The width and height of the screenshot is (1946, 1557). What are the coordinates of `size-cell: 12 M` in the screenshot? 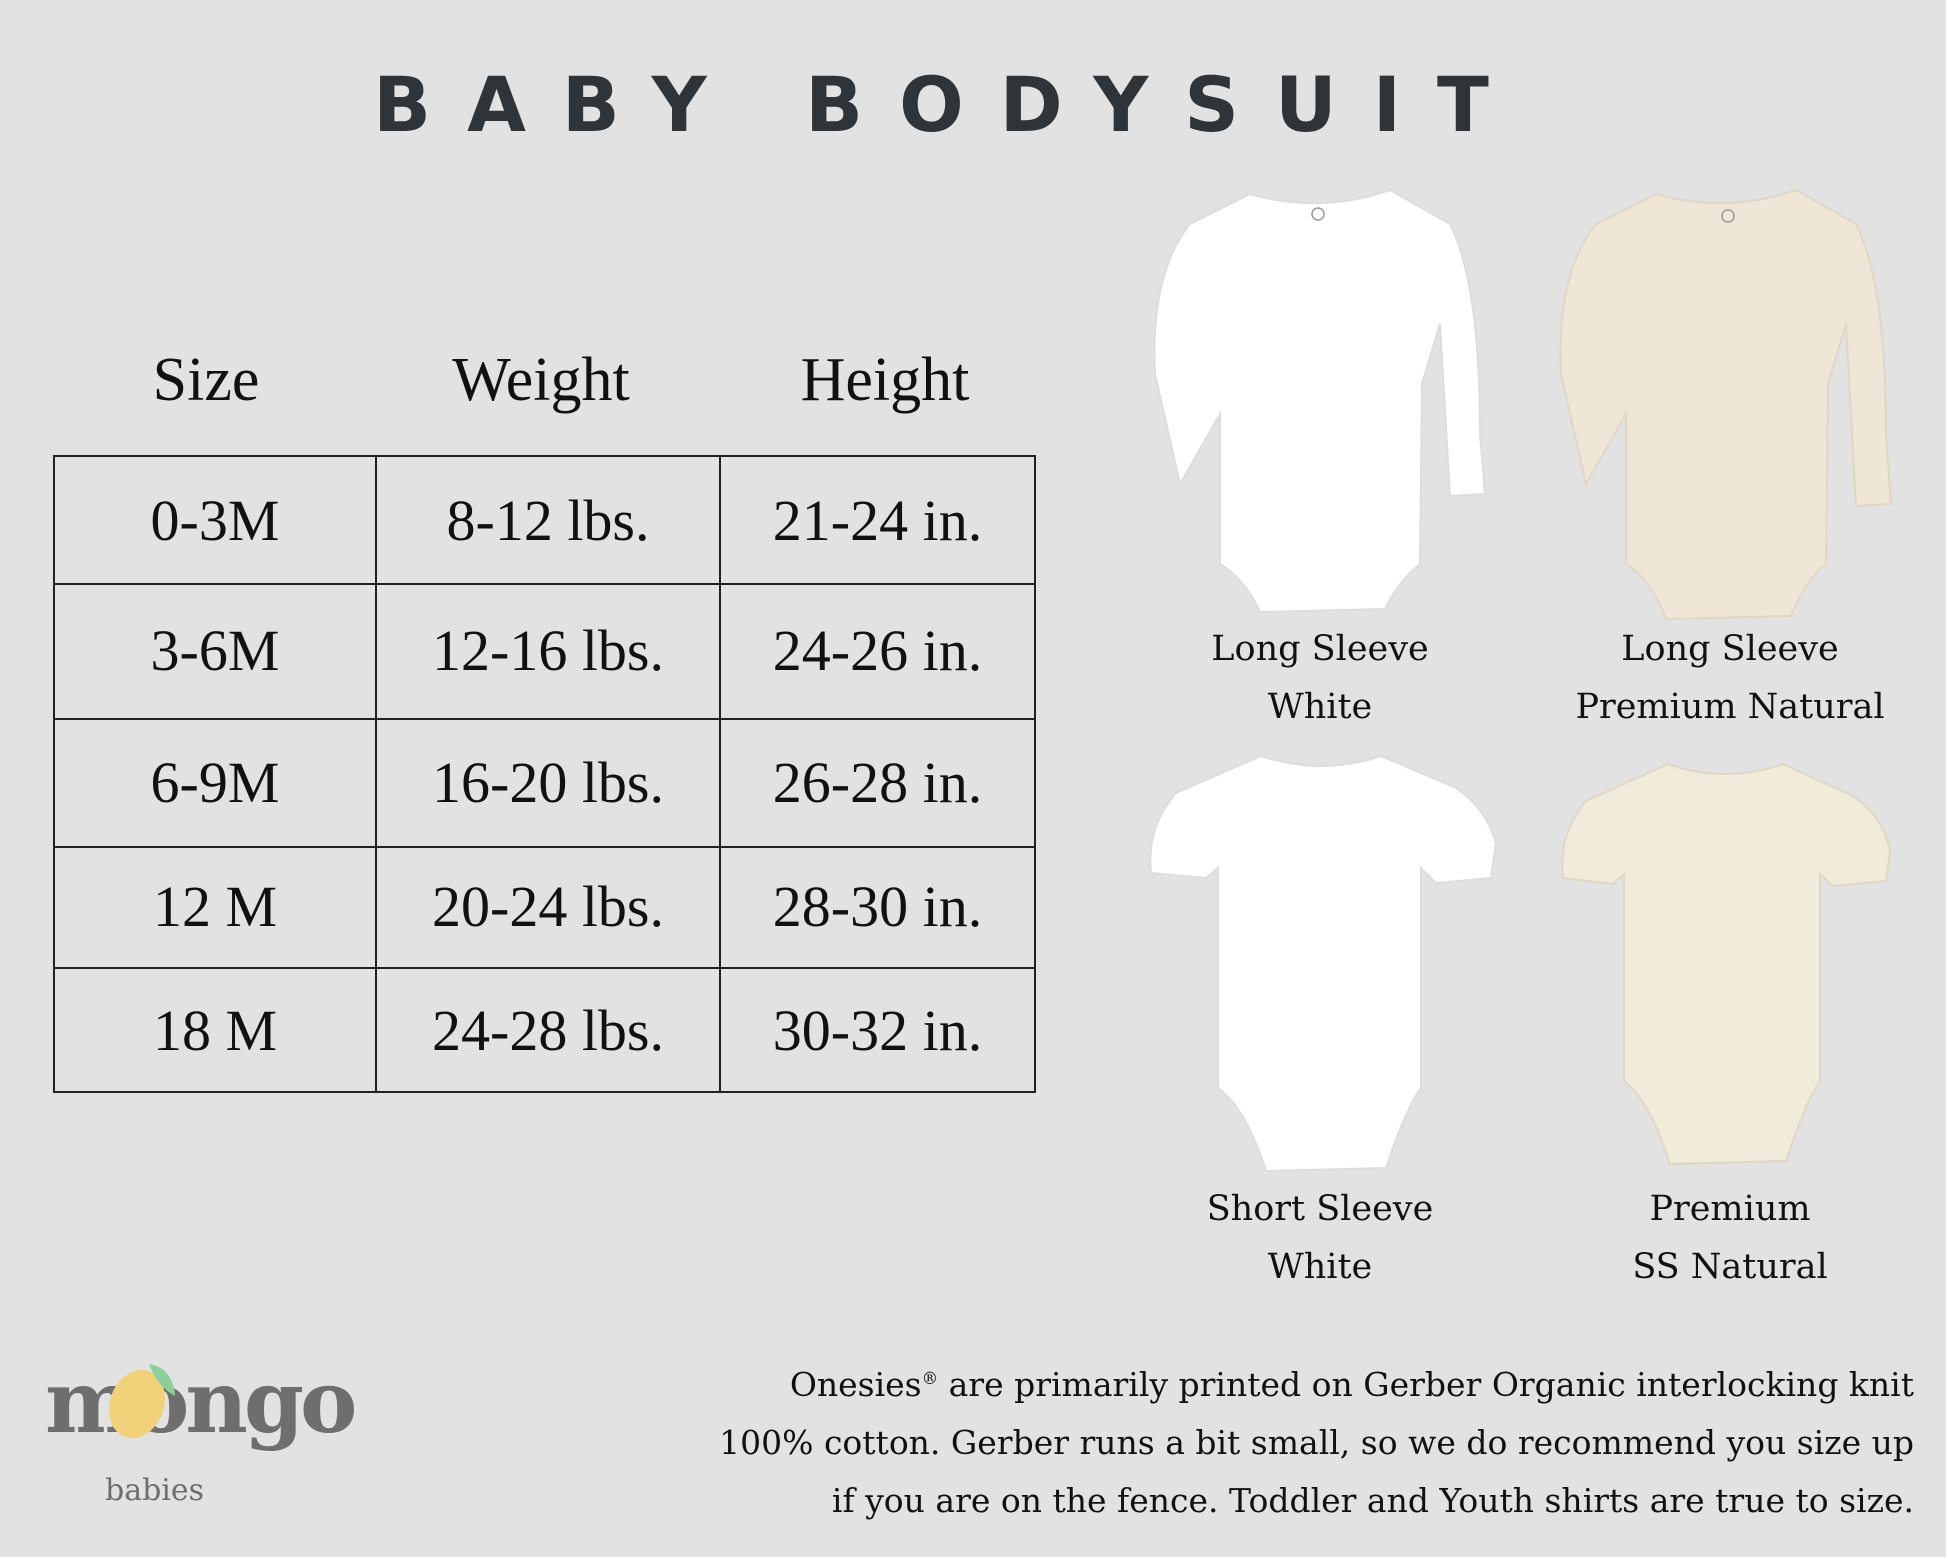 It's located at (216, 906).